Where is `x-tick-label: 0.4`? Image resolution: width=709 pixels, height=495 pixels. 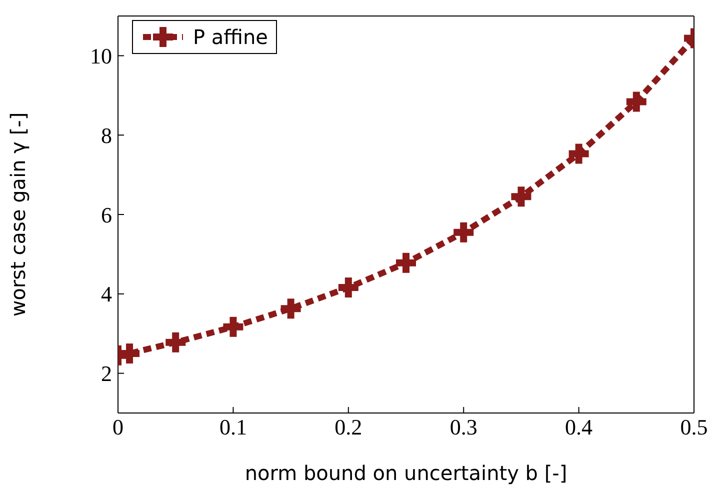
x-tick-label: 0.4 is located at coordinates (579, 427).